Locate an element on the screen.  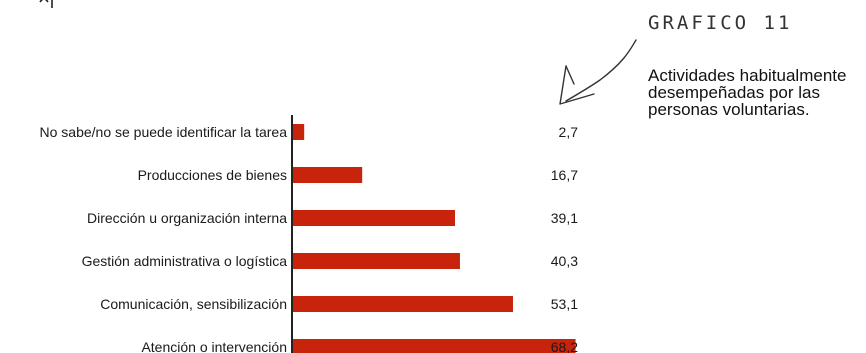
category-label: No sabe/no se puede identificar la tarea is located at coordinates (164, 132).